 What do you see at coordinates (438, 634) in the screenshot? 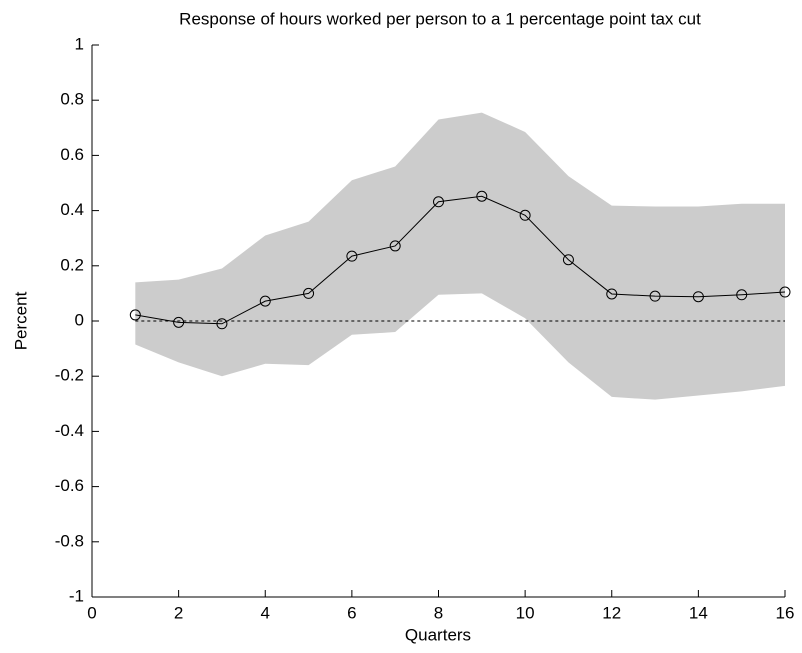
I see `x-axis-label: Quarters` at bounding box center [438, 634].